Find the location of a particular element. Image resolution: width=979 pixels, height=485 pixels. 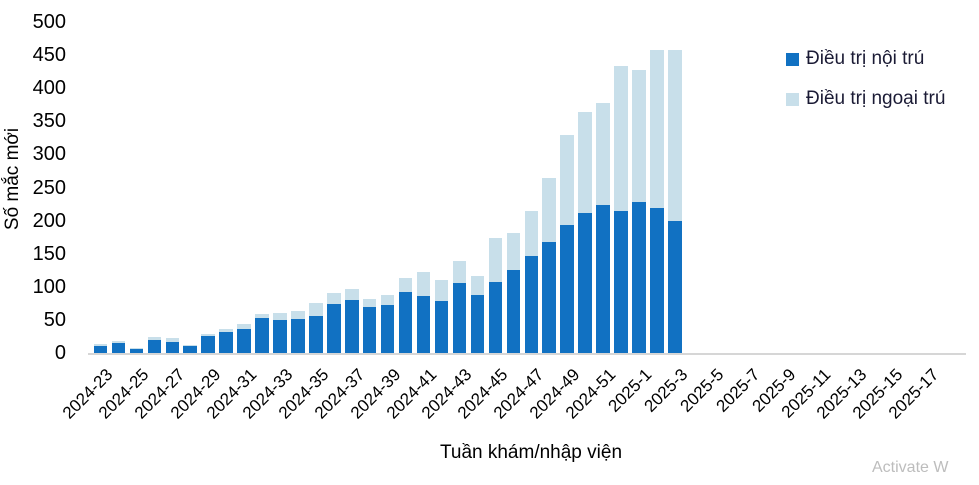

y-tick-label: 250 is located at coordinates (49, 187).